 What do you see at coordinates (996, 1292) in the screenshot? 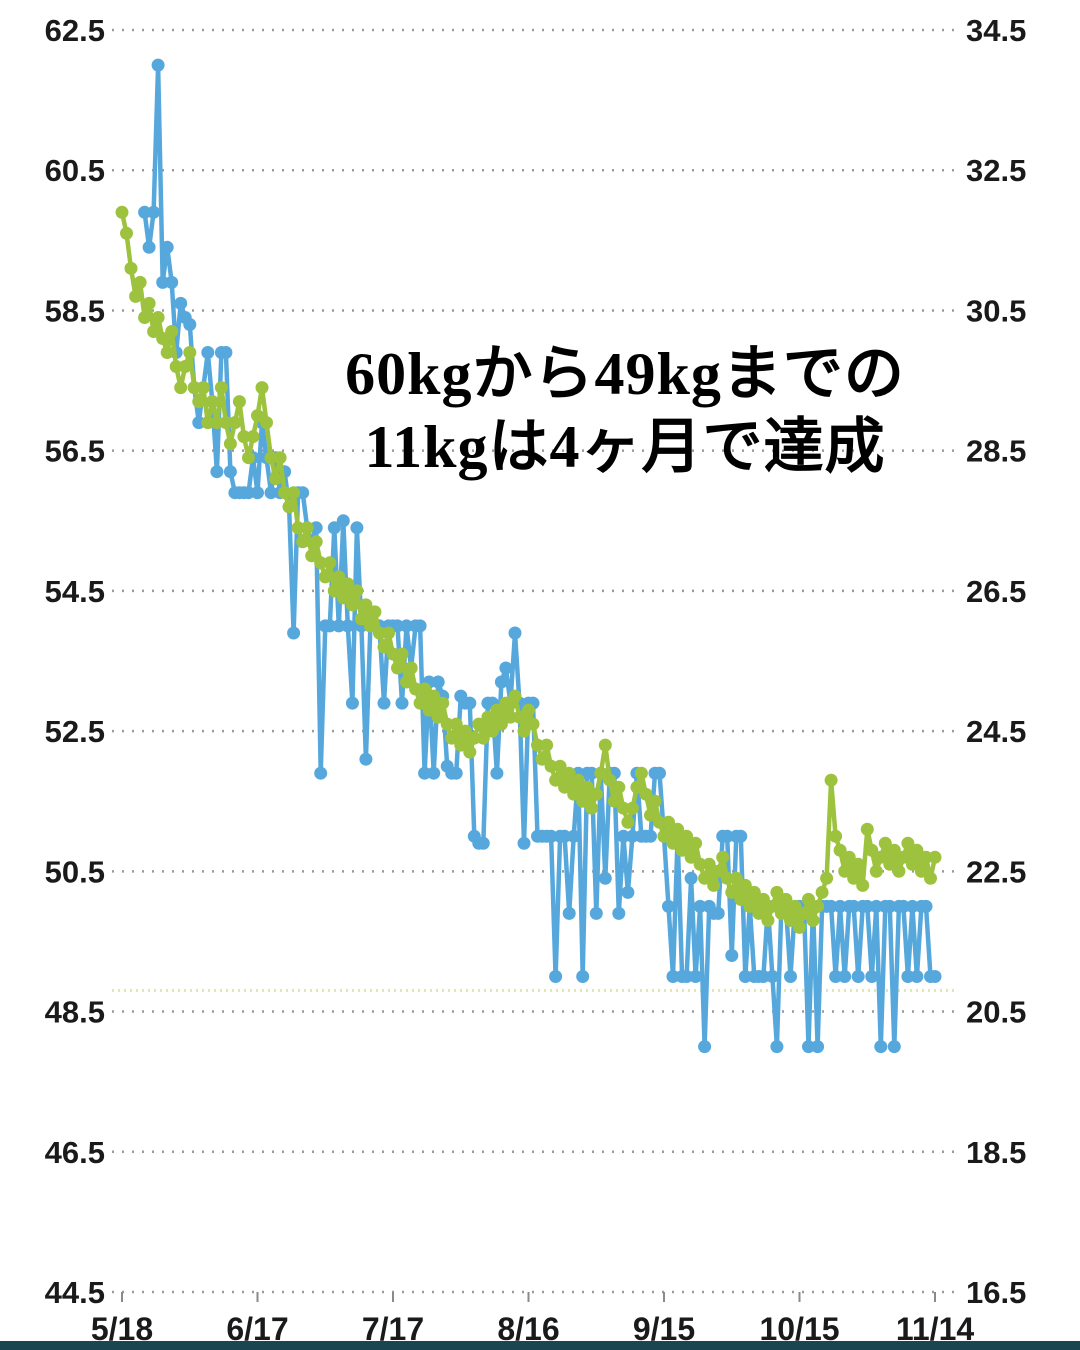
I see `y-right-tick-label: 16.5` at bounding box center [996, 1292].